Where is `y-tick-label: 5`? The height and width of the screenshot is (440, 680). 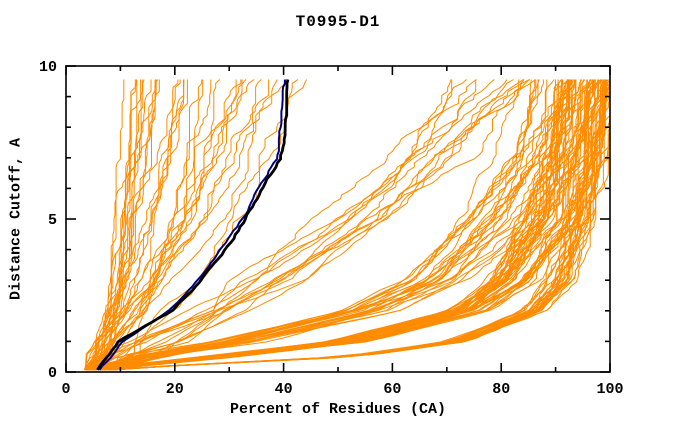
y-tick-label: 5 is located at coordinates (52, 220).